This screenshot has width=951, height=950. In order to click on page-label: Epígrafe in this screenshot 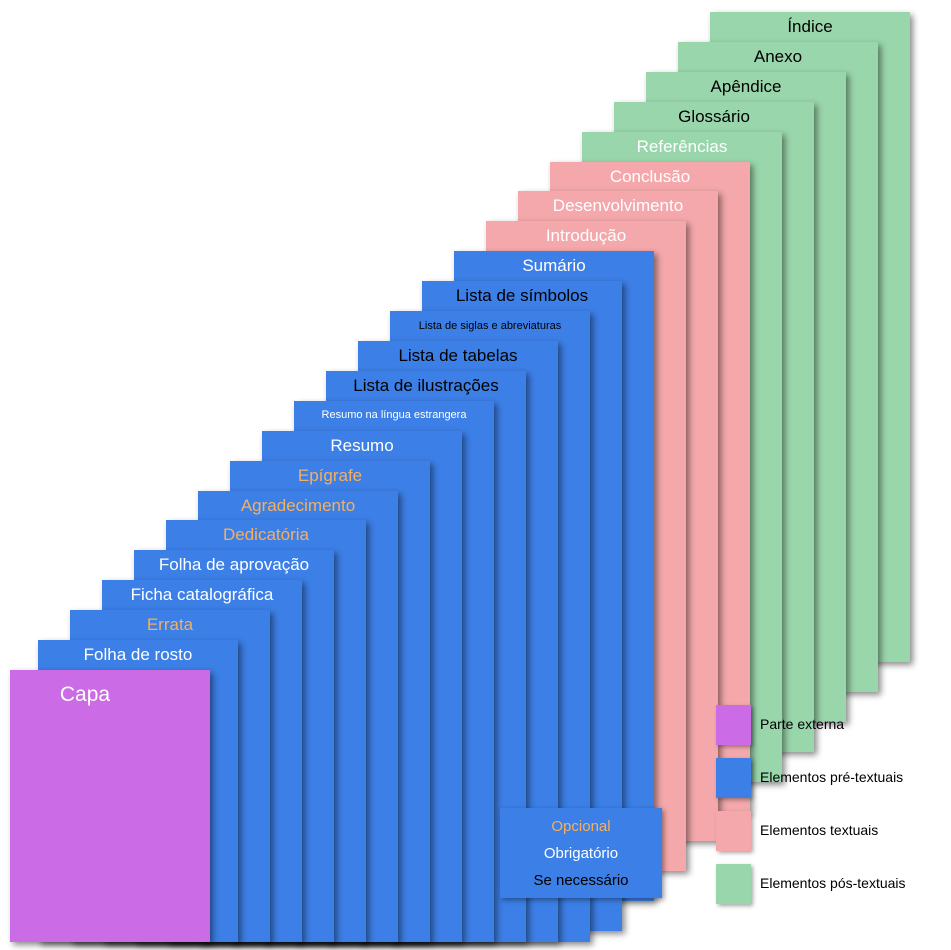, I will do `click(330, 475)`.